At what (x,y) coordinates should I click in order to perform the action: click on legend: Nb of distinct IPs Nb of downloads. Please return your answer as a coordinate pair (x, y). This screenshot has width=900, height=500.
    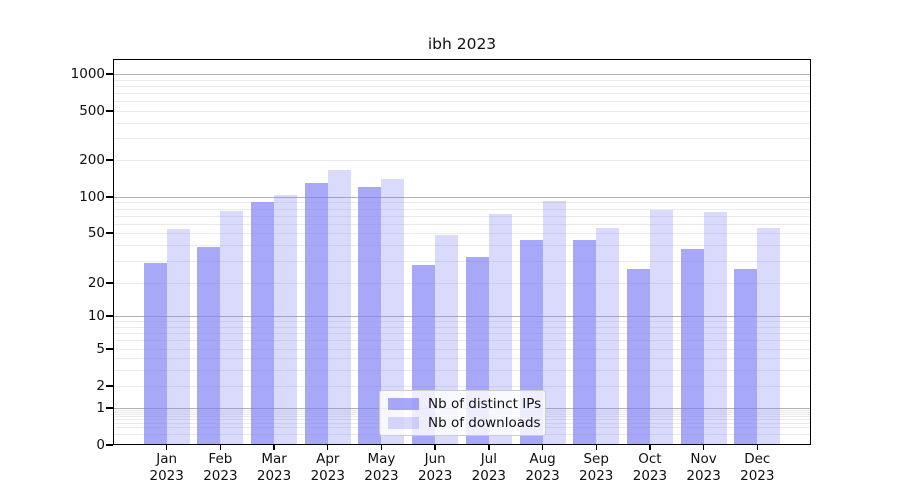
    Looking at the image, I should click on (462, 413).